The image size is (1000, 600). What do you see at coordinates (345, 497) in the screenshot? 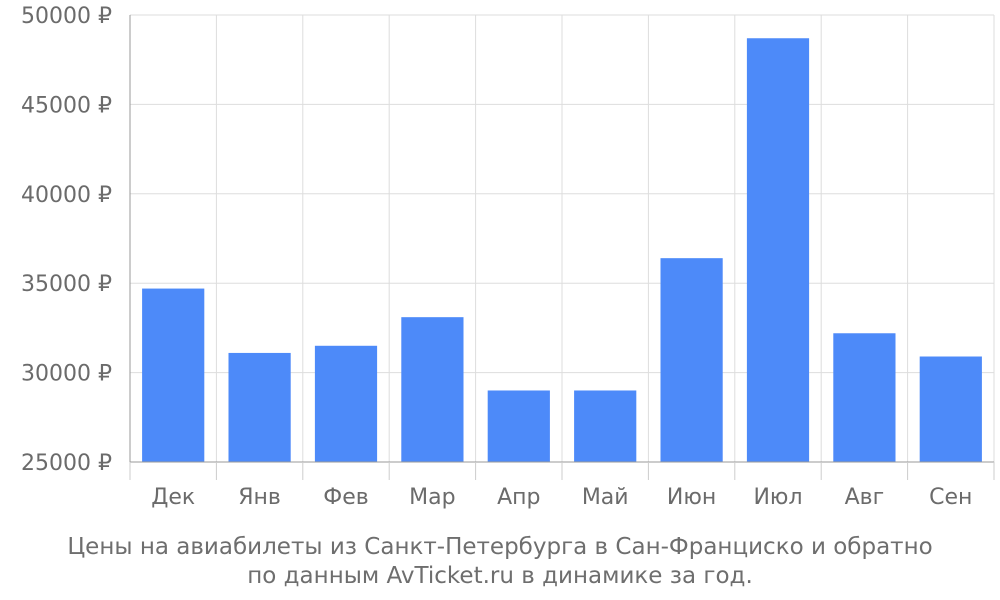
I see `x-tick-label: Фев` at bounding box center [345, 497].